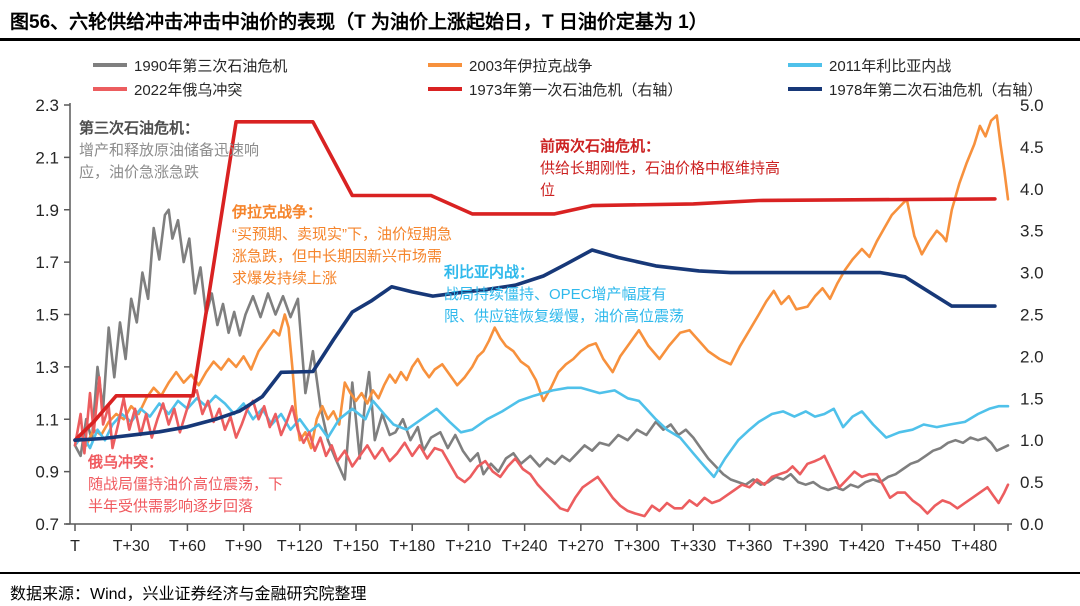  I want to click on y-axis-right-label: 5.0, so click(1032, 105).